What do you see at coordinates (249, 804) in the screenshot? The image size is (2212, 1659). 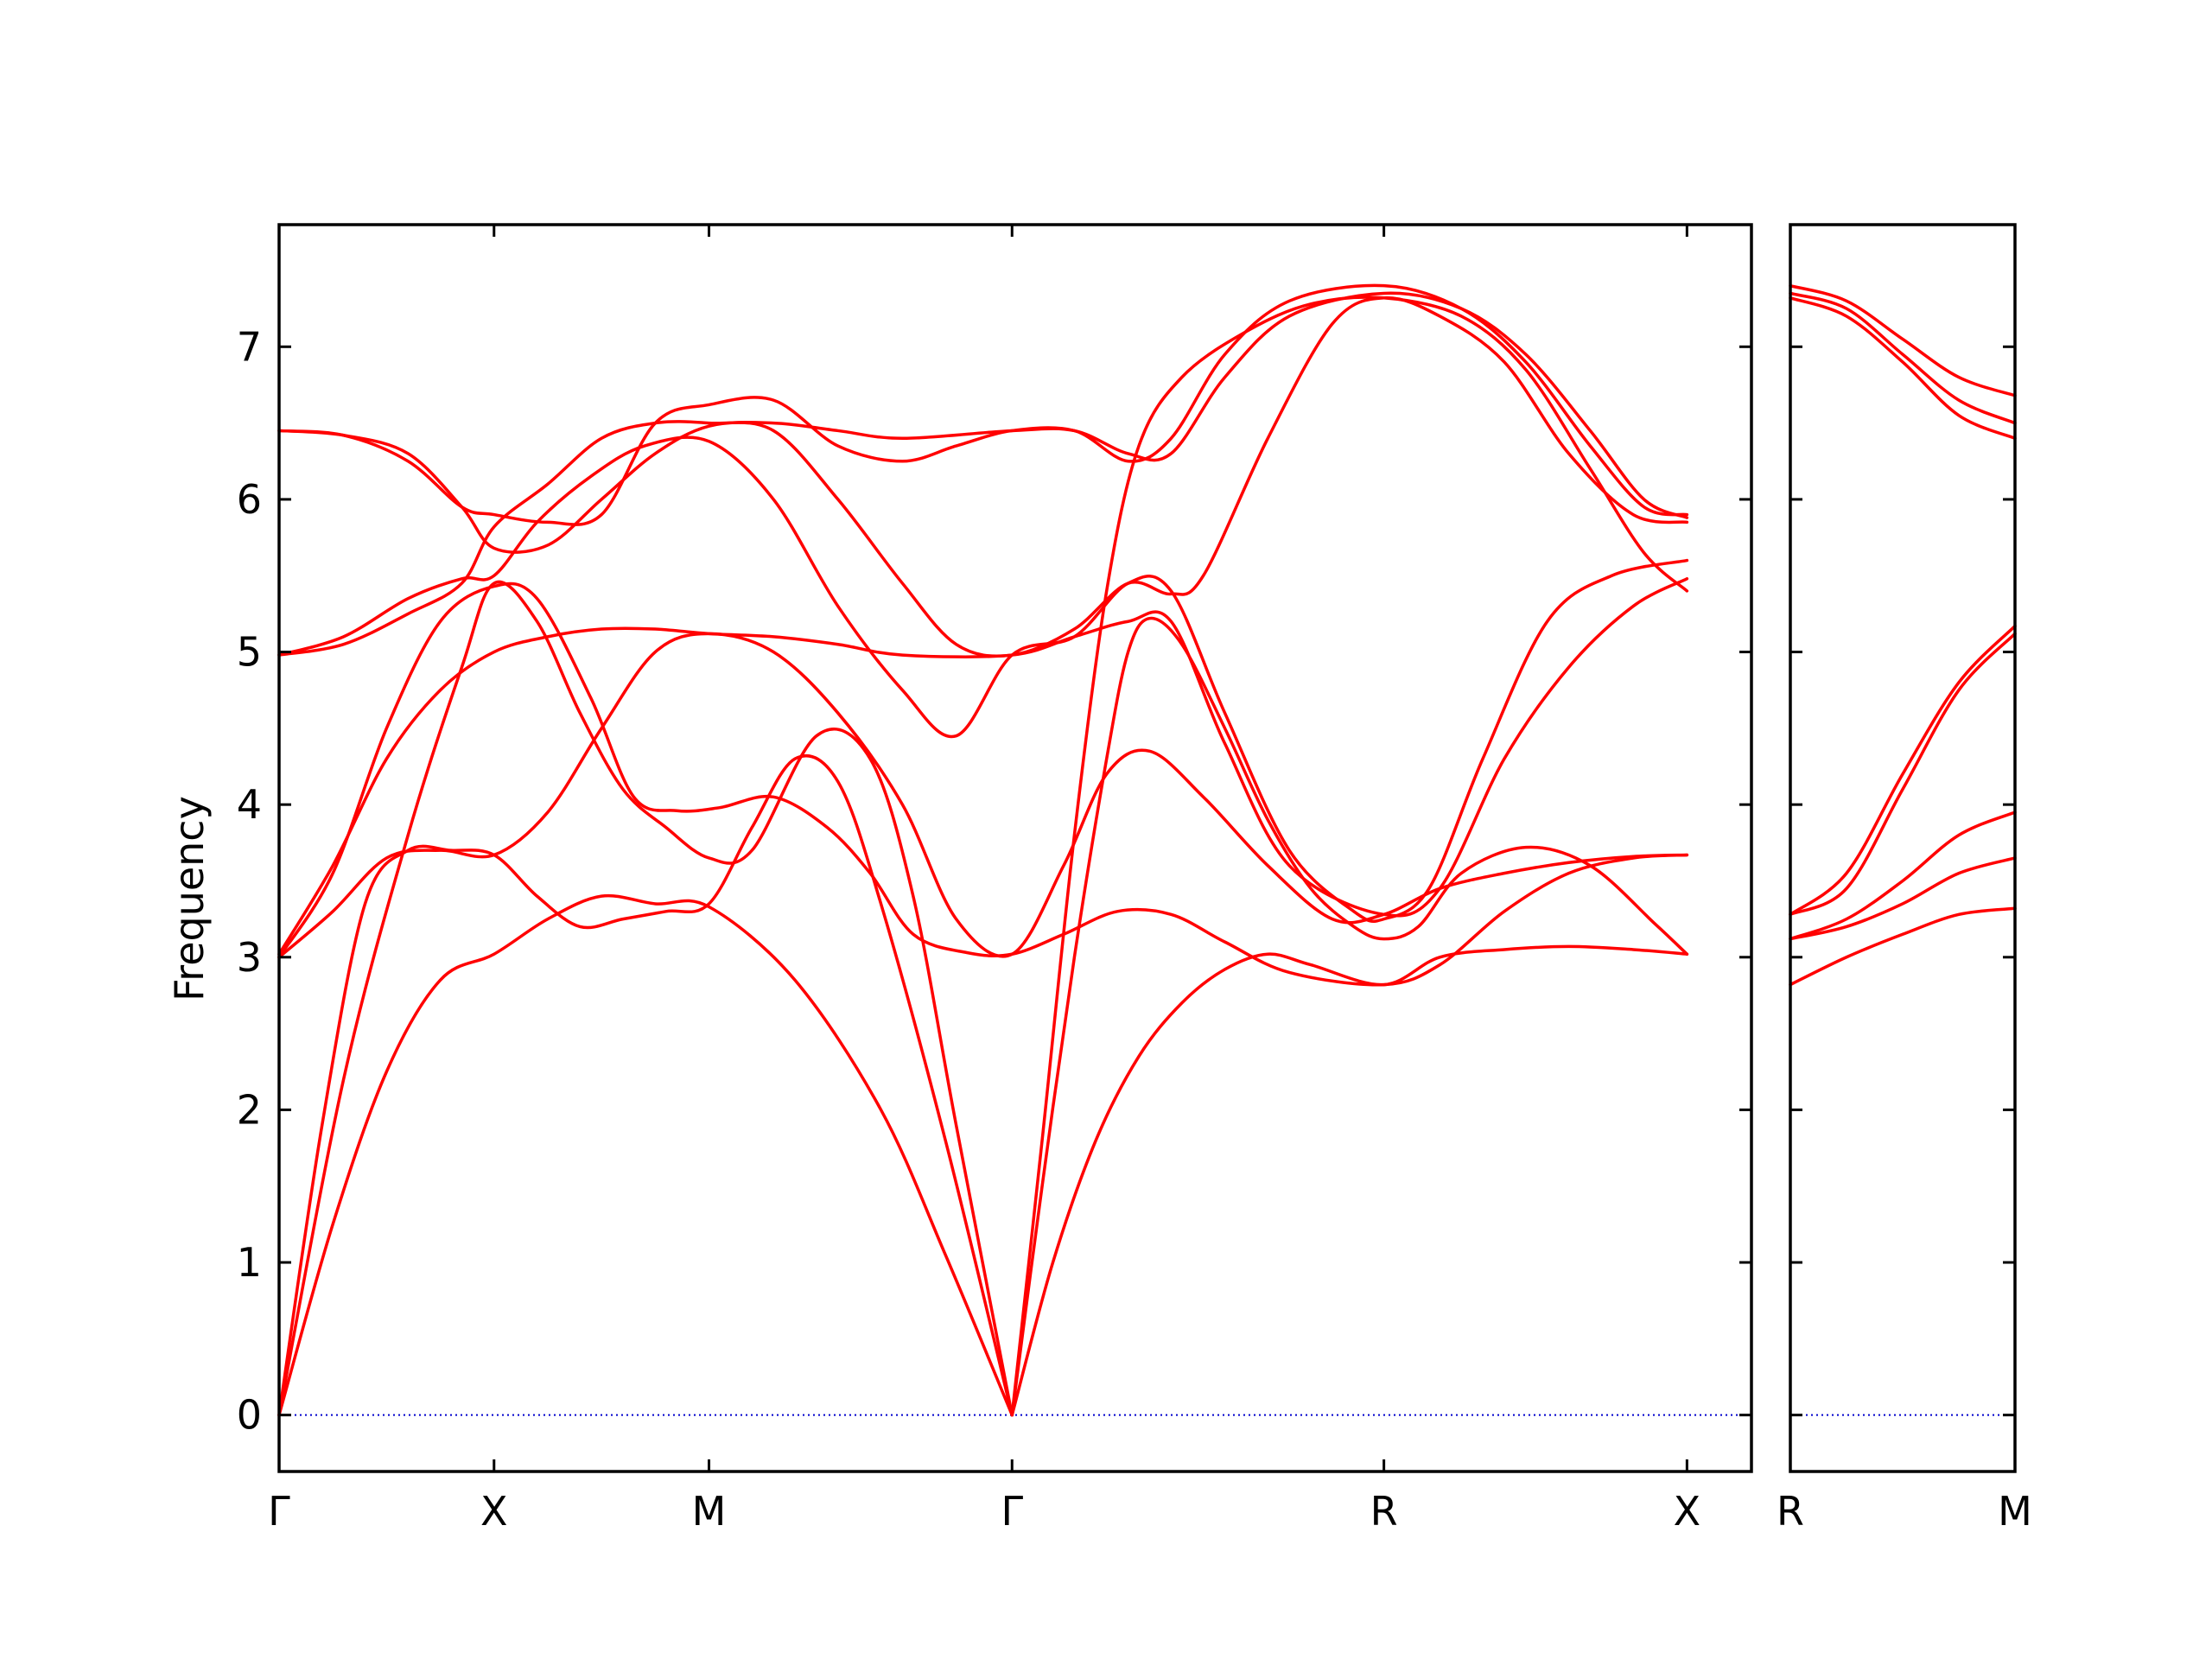 I see `y-tick-label: 4` at bounding box center [249, 804].